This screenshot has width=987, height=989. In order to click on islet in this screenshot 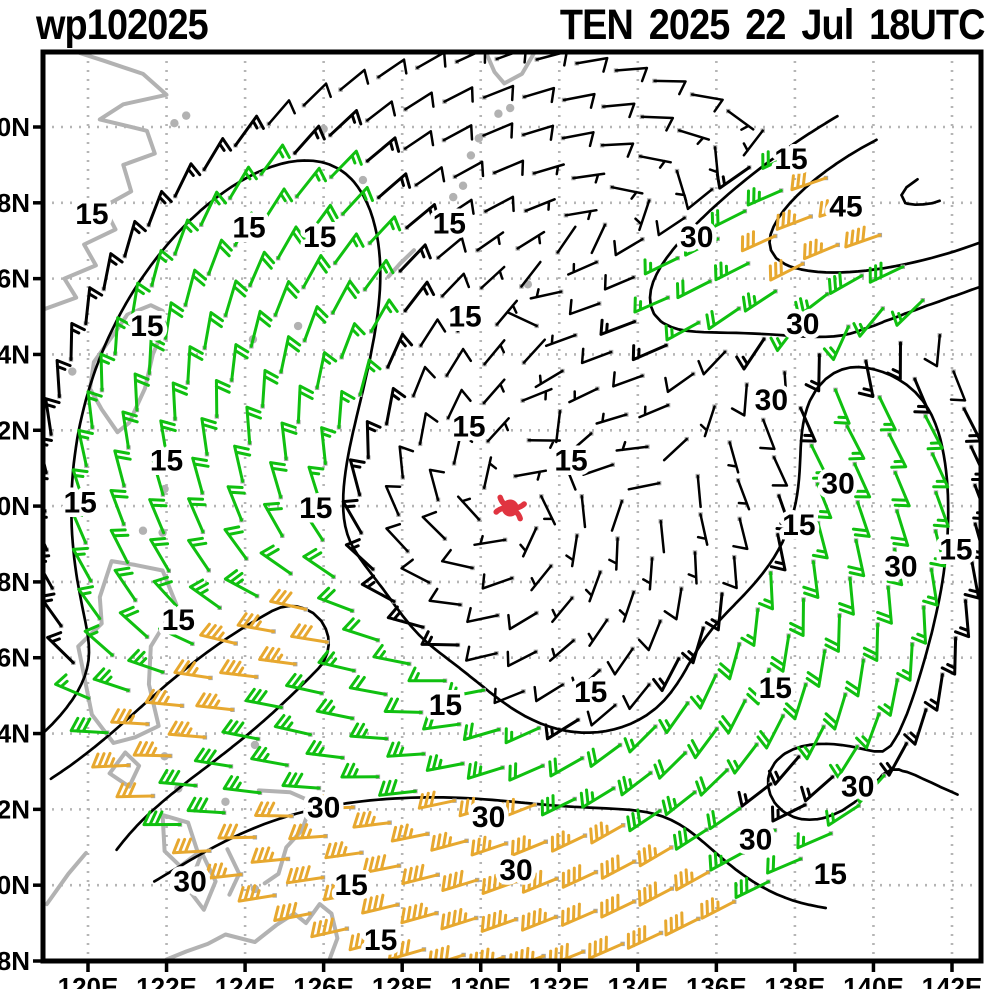, I will do `click(453, 197)`.